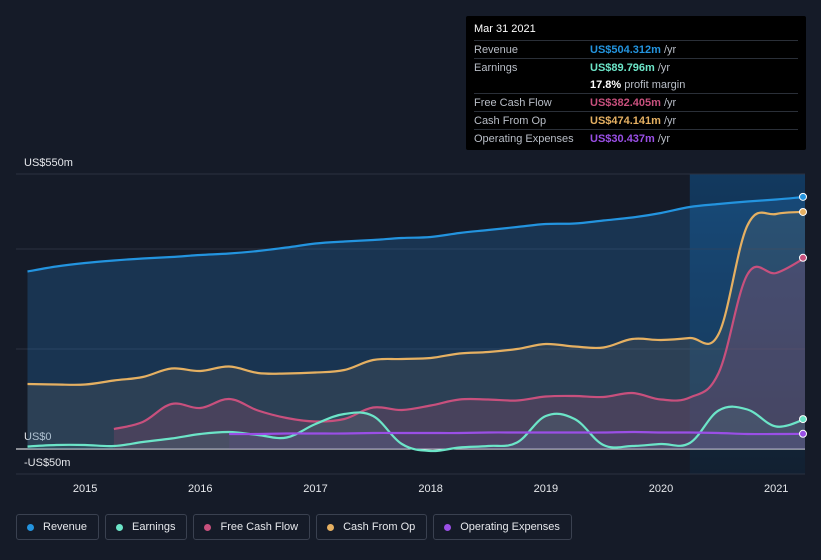 This screenshot has width=821, height=560. I want to click on series-area-earnings, so click(416, 429).